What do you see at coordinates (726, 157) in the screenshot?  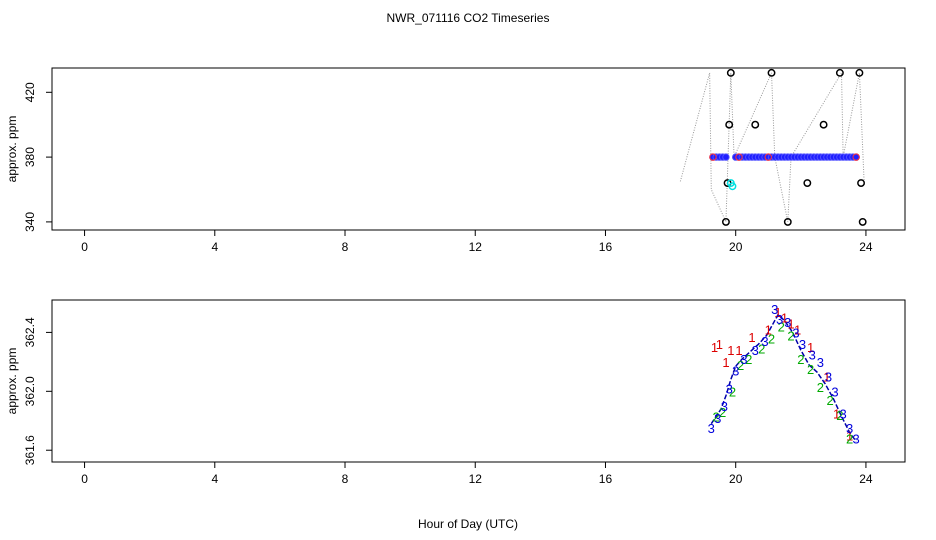 I see `data-point` at bounding box center [726, 157].